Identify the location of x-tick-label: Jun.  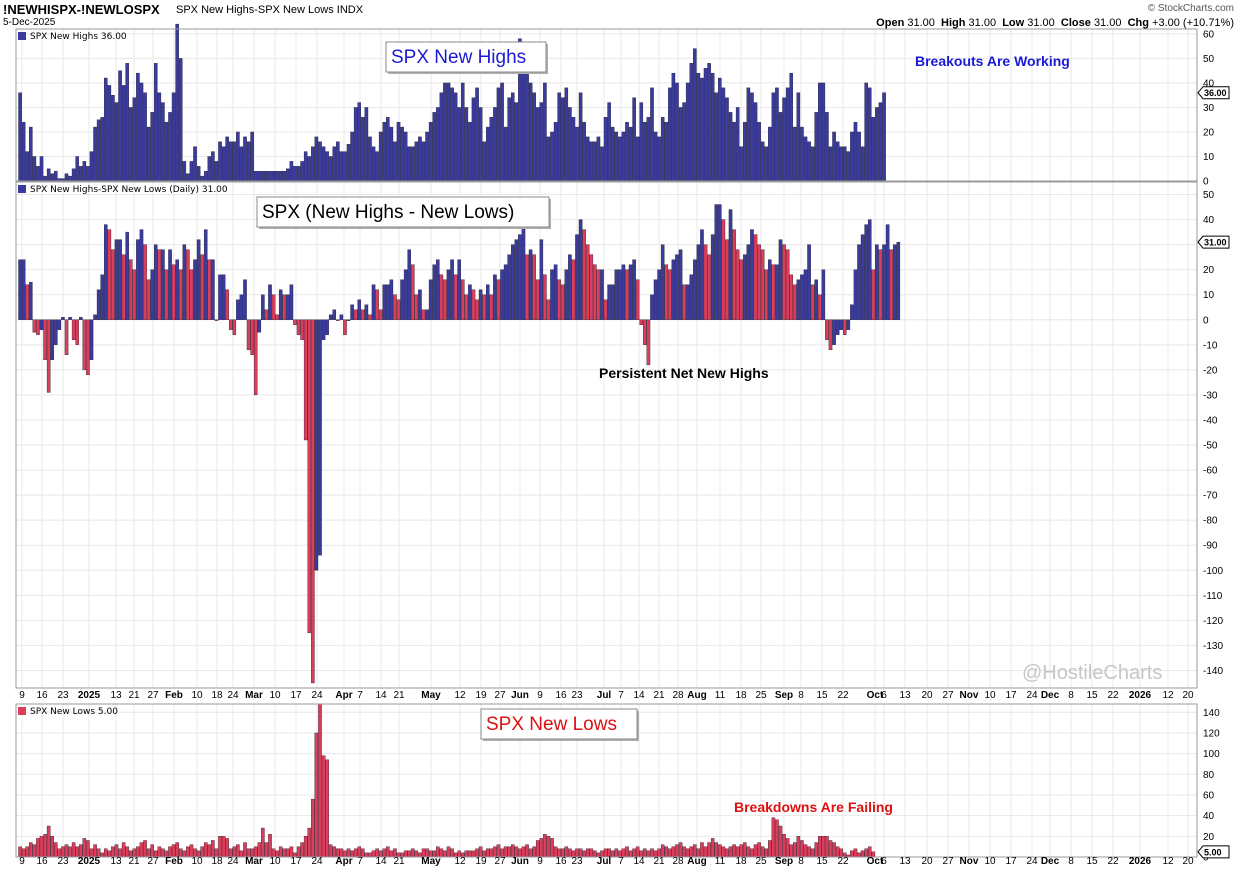
(520, 861).